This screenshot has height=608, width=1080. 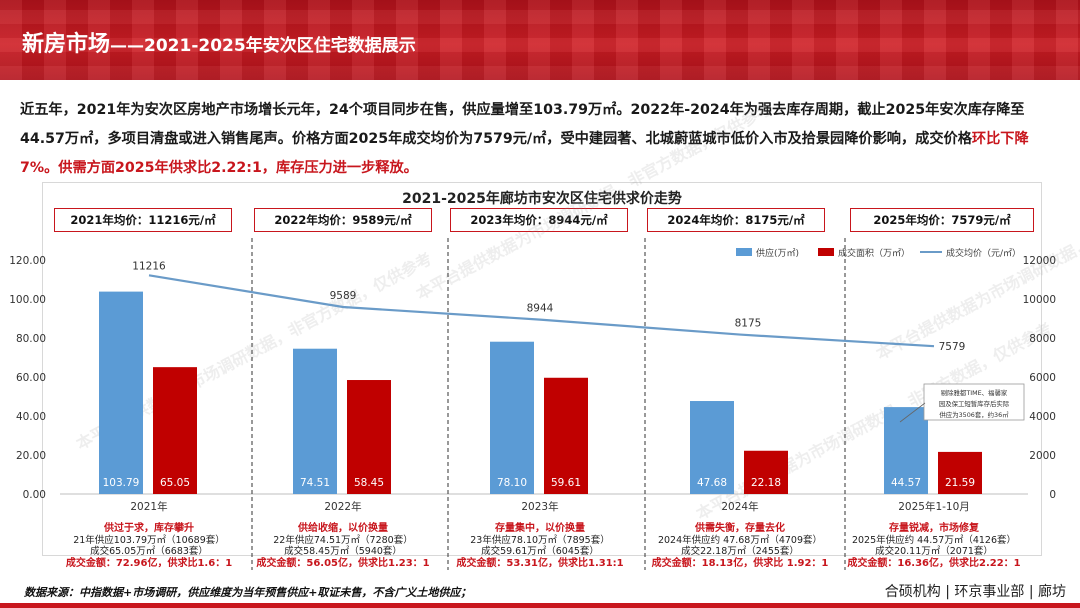 What do you see at coordinates (540, 40) in the screenshot?
I see `header-bar: 新房市场——2021-2025年安次区住宅数据展示` at bounding box center [540, 40].